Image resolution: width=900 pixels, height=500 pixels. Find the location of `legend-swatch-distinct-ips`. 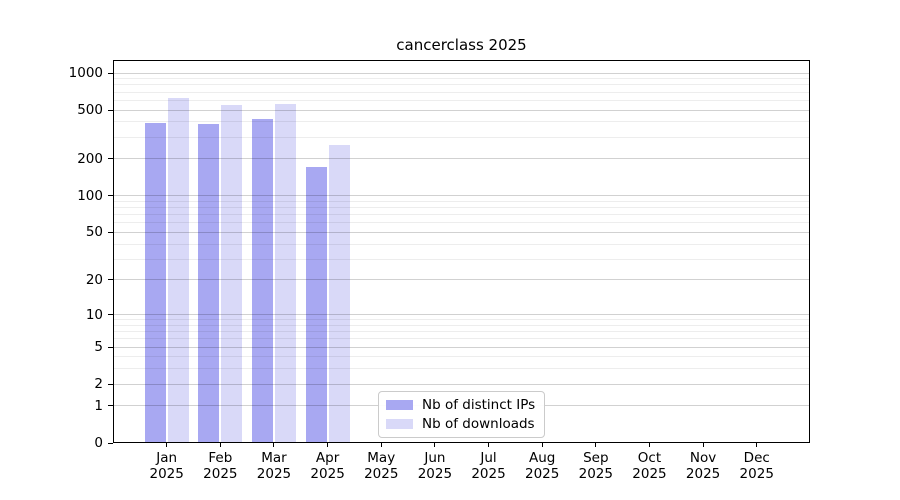

legend-swatch-distinct-ips is located at coordinates (399, 405).